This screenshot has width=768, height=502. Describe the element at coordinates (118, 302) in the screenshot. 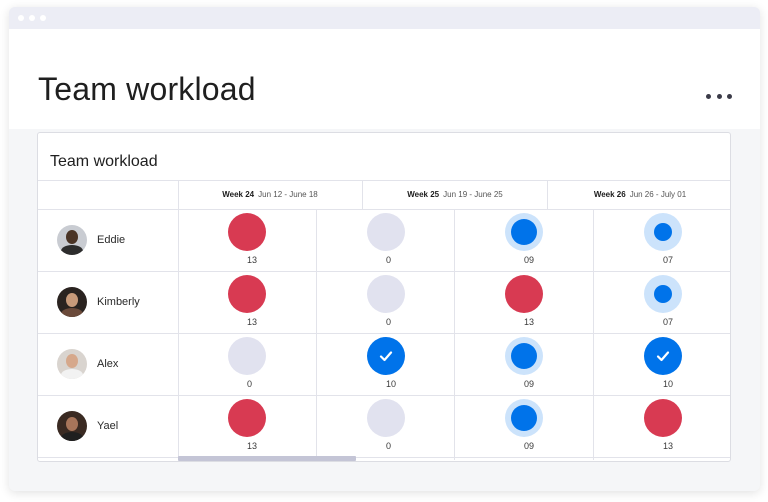

I see `person-name: Kimberly` at that location.